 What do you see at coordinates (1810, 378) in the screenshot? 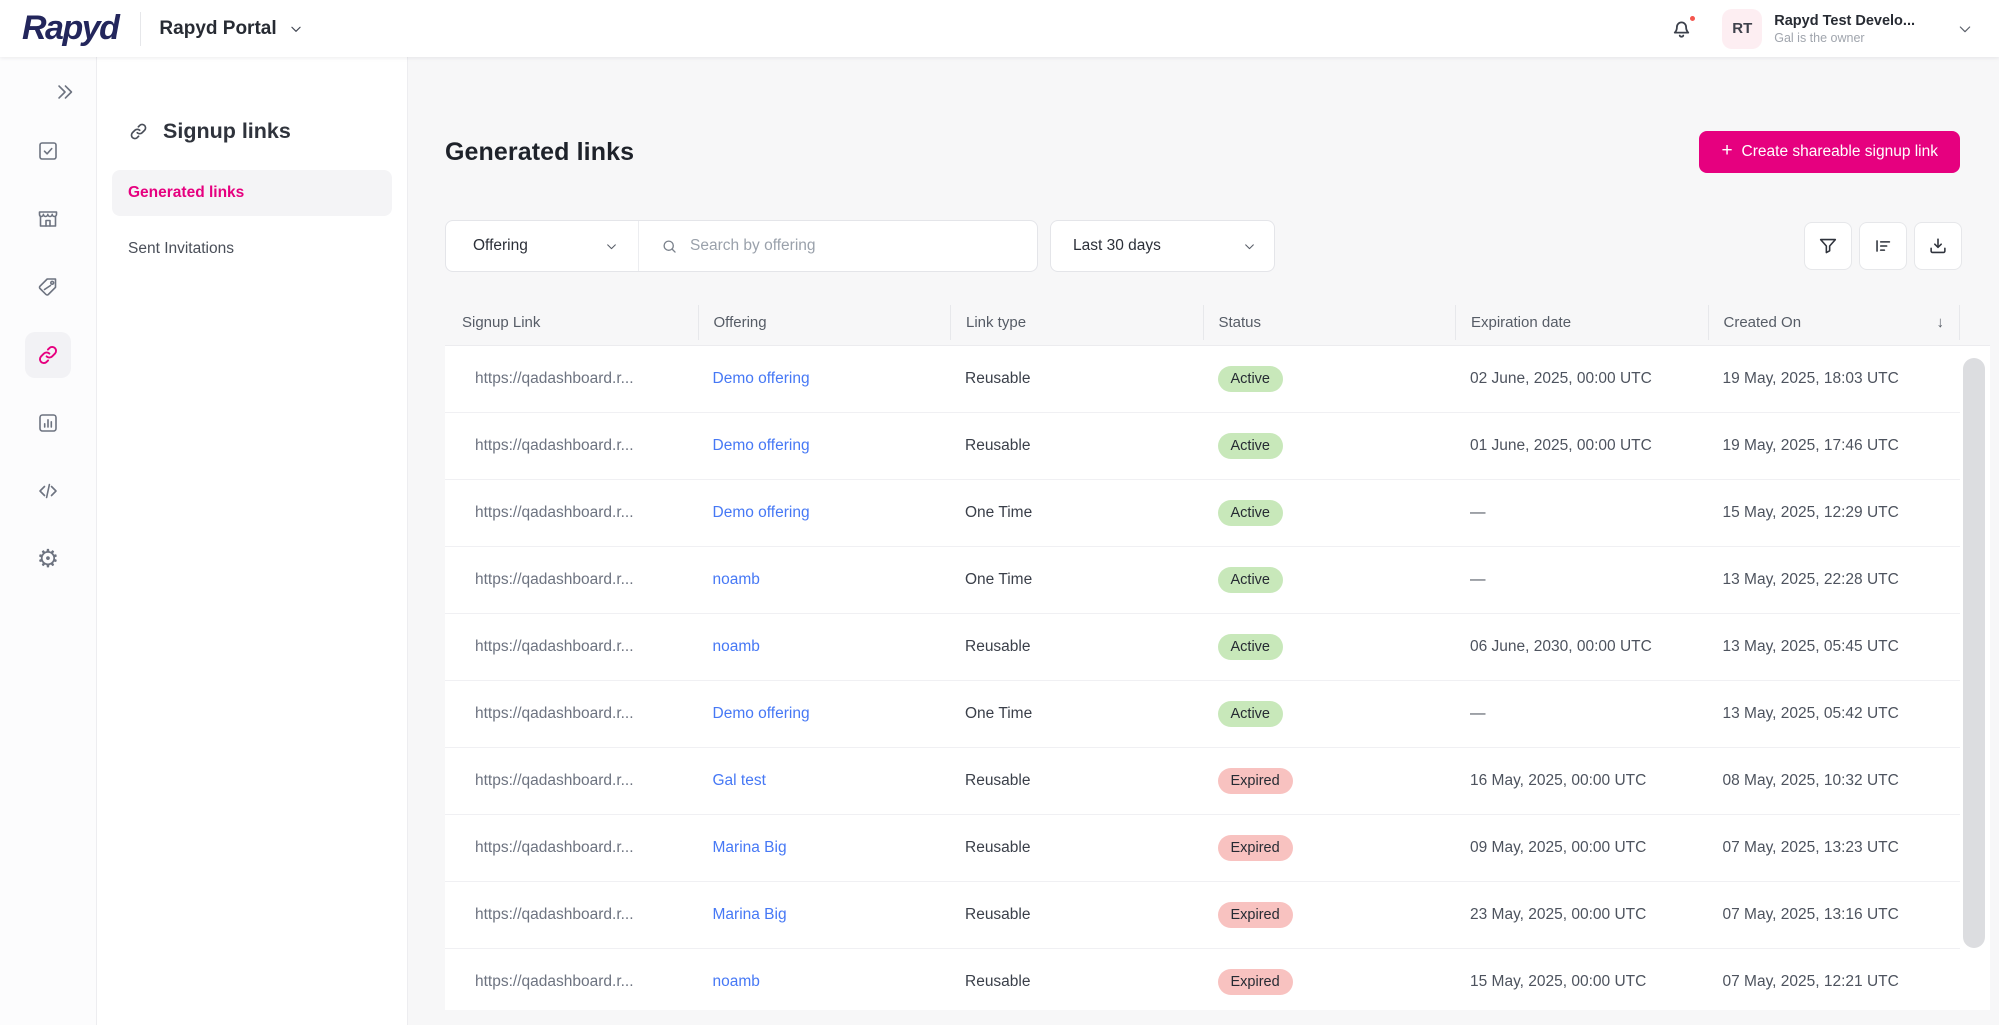
I see `cell-created-on: 19 May, 2025, 18:03 UTC` at bounding box center [1810, 378].